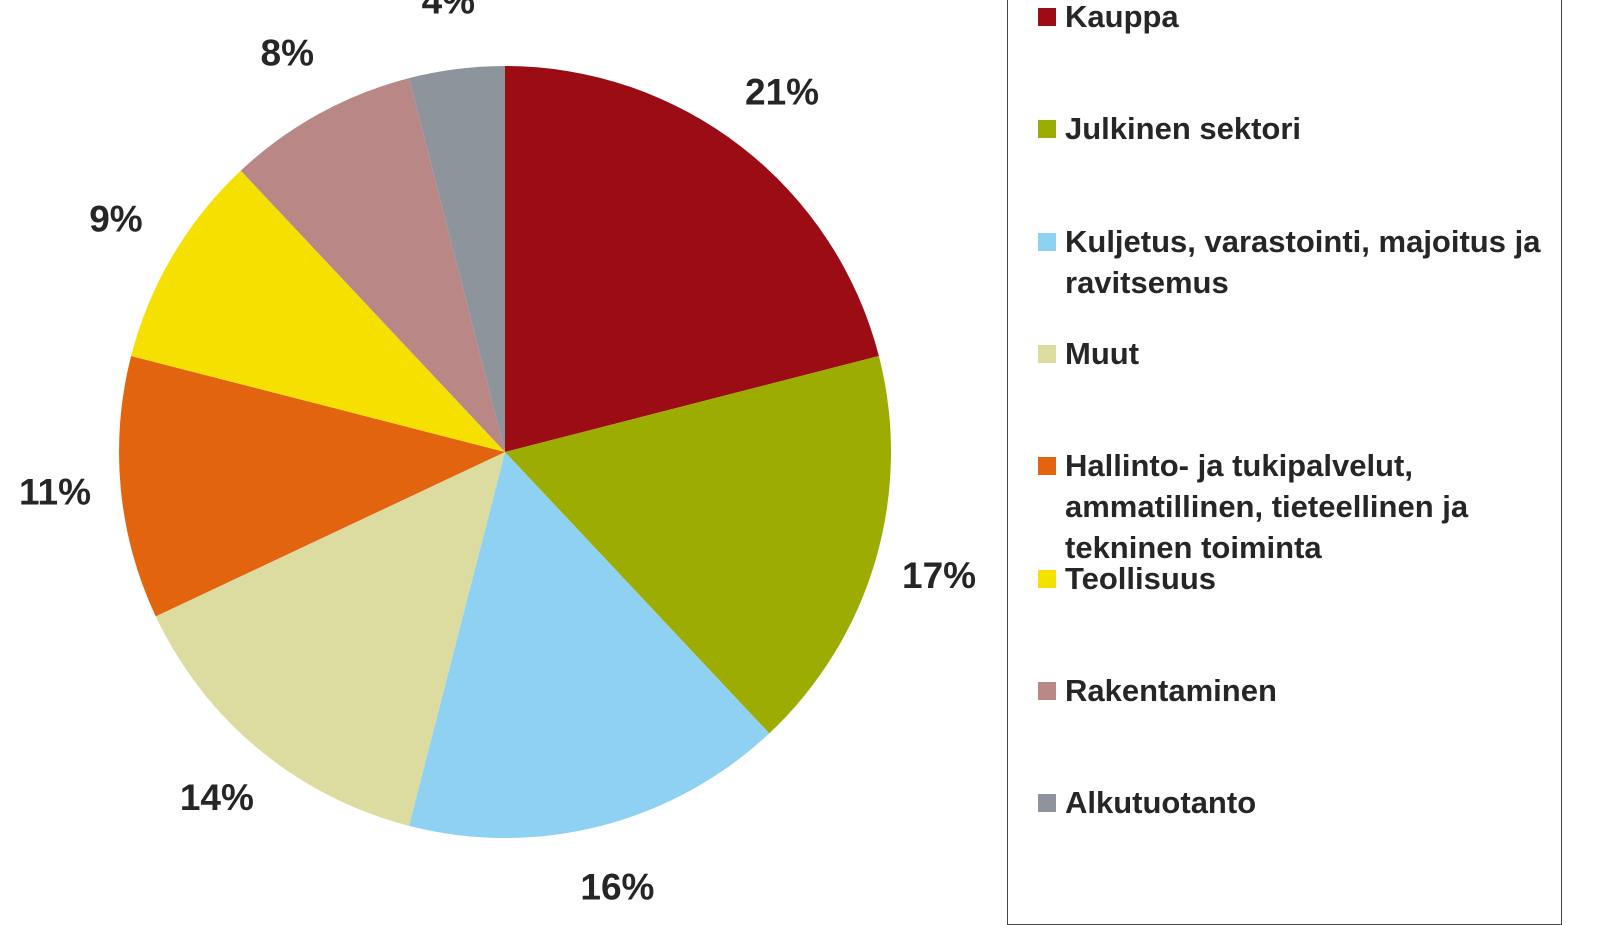  Describe the element at coordinates (217, 797) in the screenshot. I see `data-label: 14%` at that location.